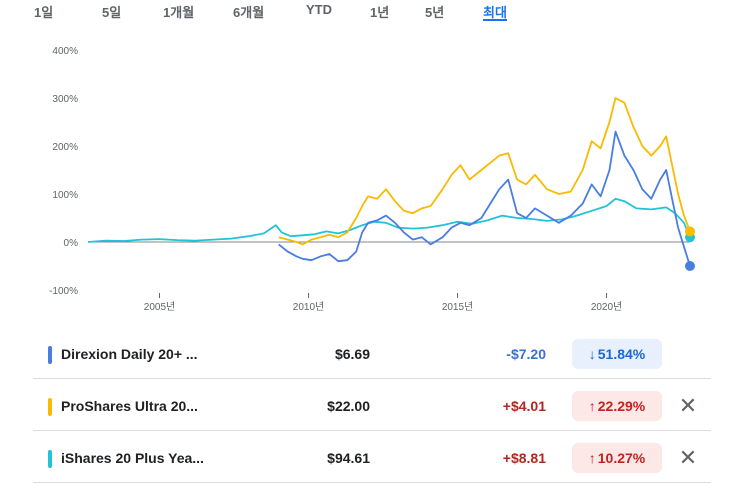 The image size is (743, 498). I want to click on holding-change: +$8.81, so click(524, 458).